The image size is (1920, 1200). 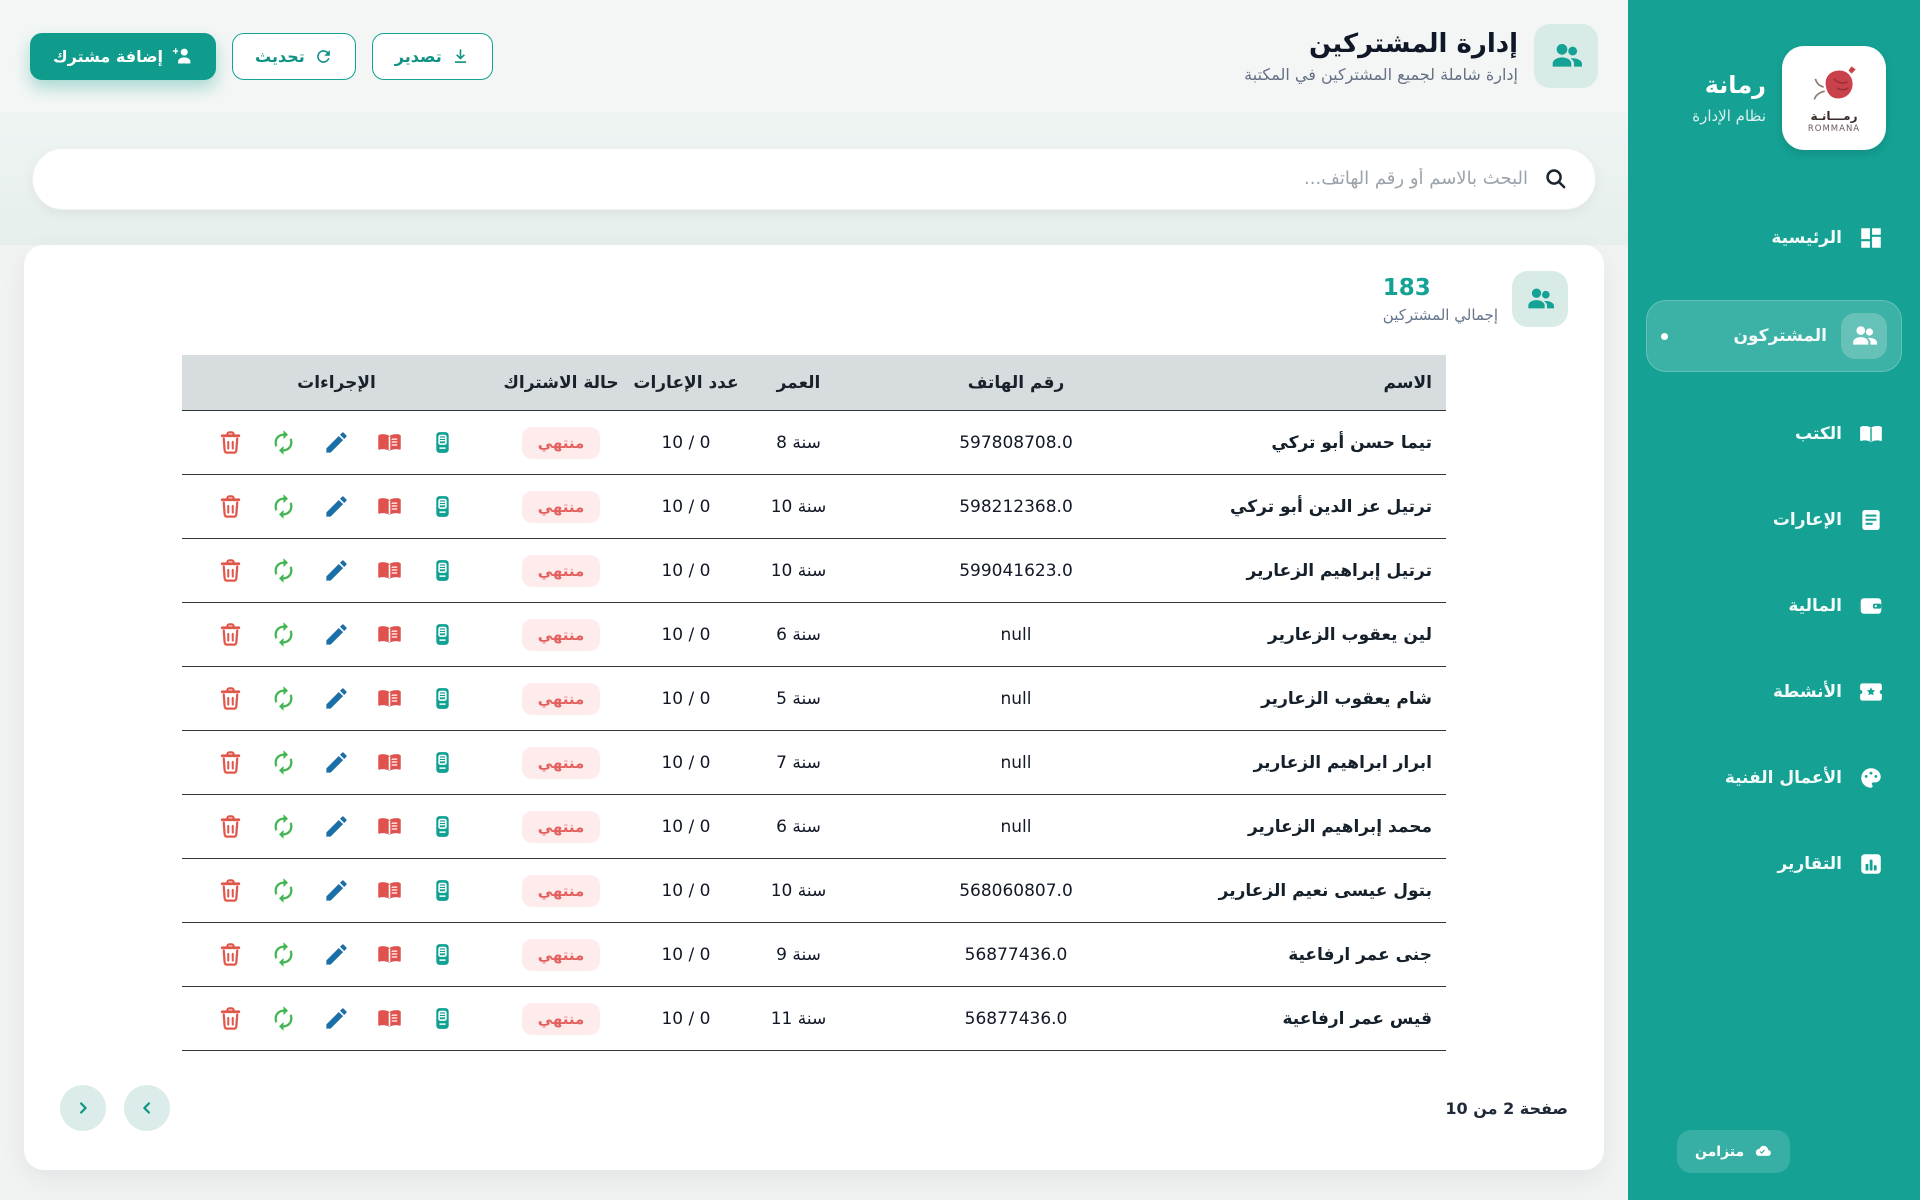 I want to click on previous-page-button, so click(x=83, y=1108).